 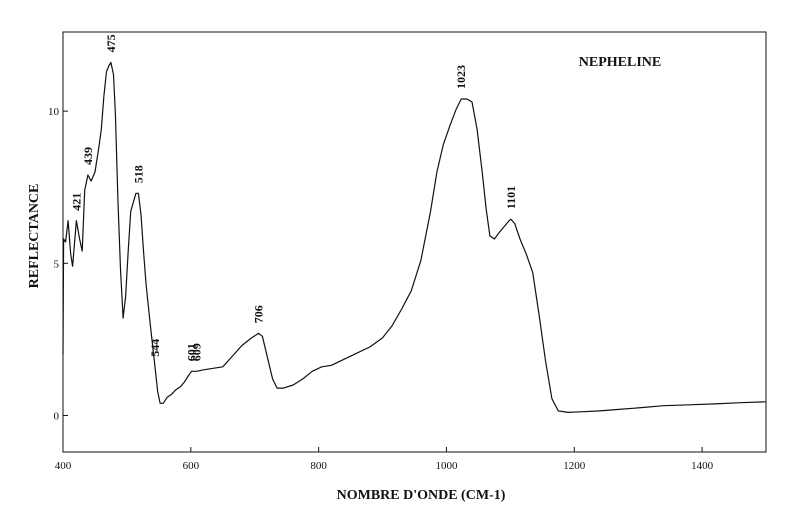 I want to click on peak-label: 544, so click(x=155, y=348).